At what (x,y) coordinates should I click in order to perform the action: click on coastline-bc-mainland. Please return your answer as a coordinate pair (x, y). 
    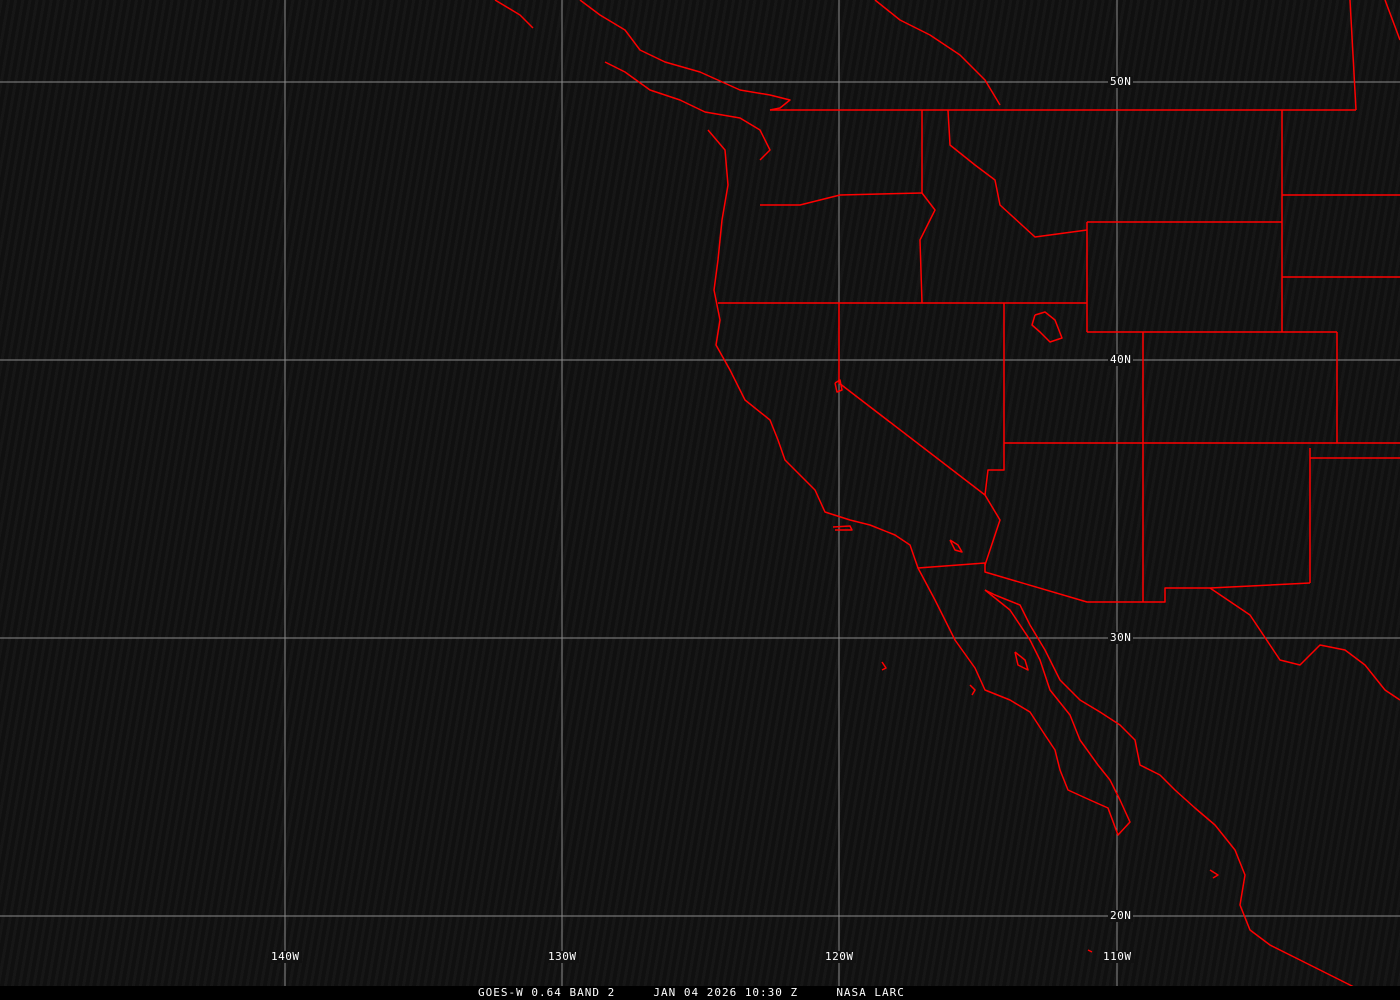
    Looking at the image, I should click on (685, 55).